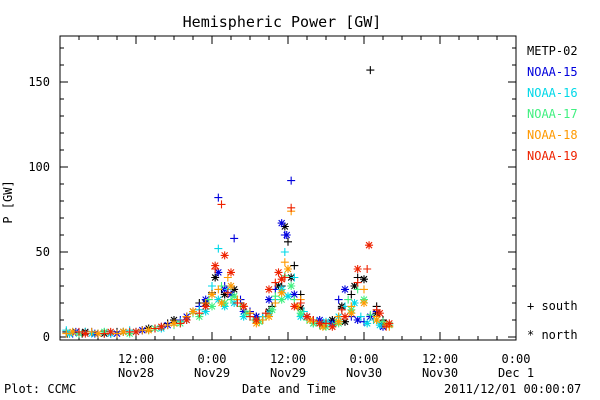 The height and width of the screenshot is (400, 600). I want to click on marker-legend: + south * north, so click(552, 320).